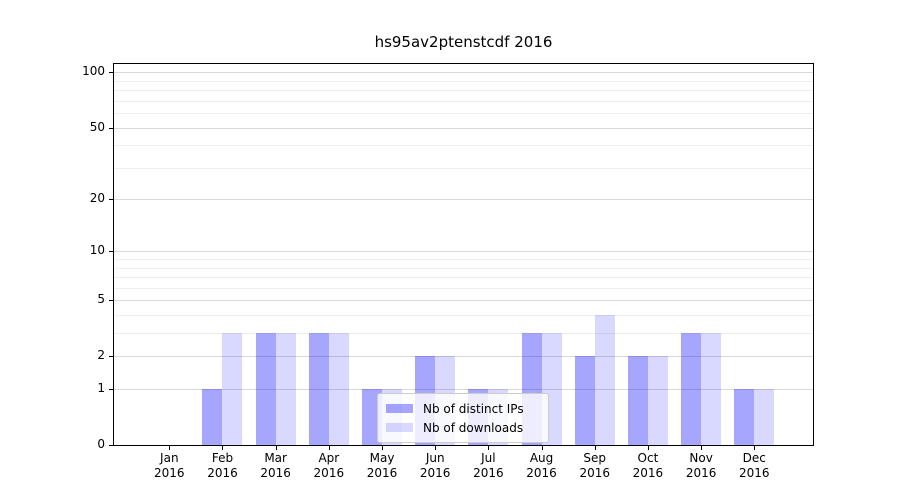 This screenshot has height=500, width=900. What do you see at coordinates (101, 355) in the screenshot?
I see `y-tick-label: 2` at bounding box center [101, 355].